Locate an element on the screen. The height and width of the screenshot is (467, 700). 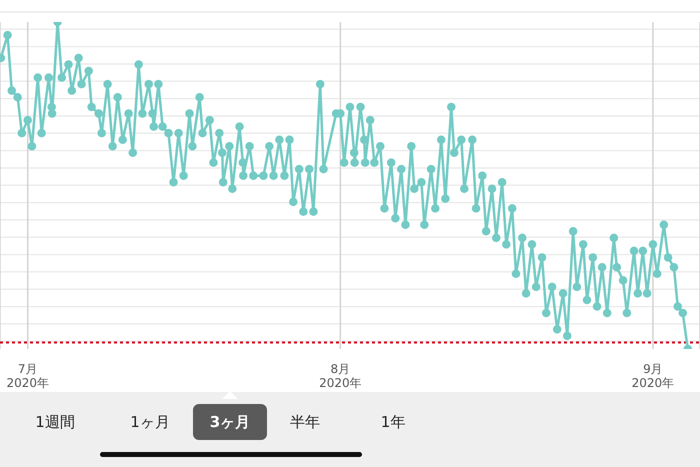
x-tick-label: 9月 2020年 is located at coordinates (653, 376).